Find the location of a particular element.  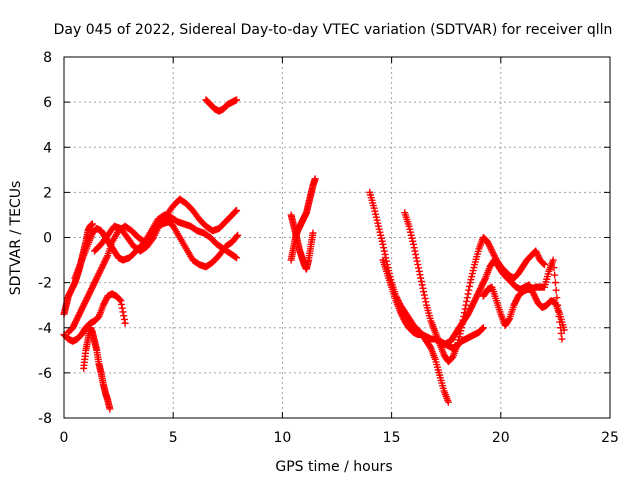

y-tick-label: -8 is located at coordinates (45, 419).